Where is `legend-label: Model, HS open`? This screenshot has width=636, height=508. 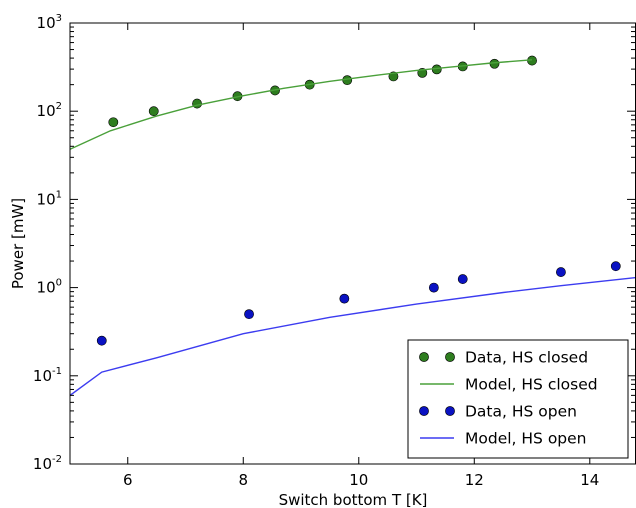 legend-label: Model, HS open is located at coordinates (526, 439).